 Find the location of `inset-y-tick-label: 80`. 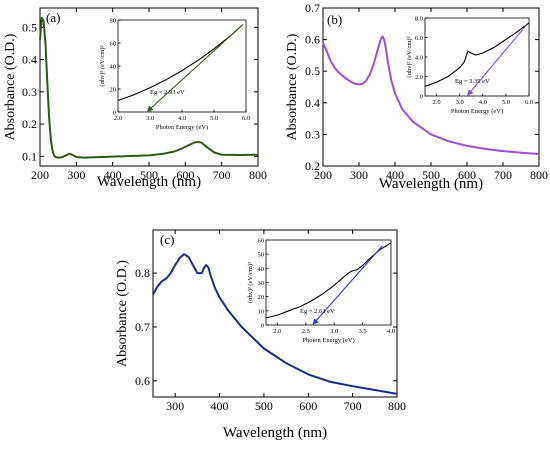

inset-y-tick-label: 80 is located at coordinates (113, 21).